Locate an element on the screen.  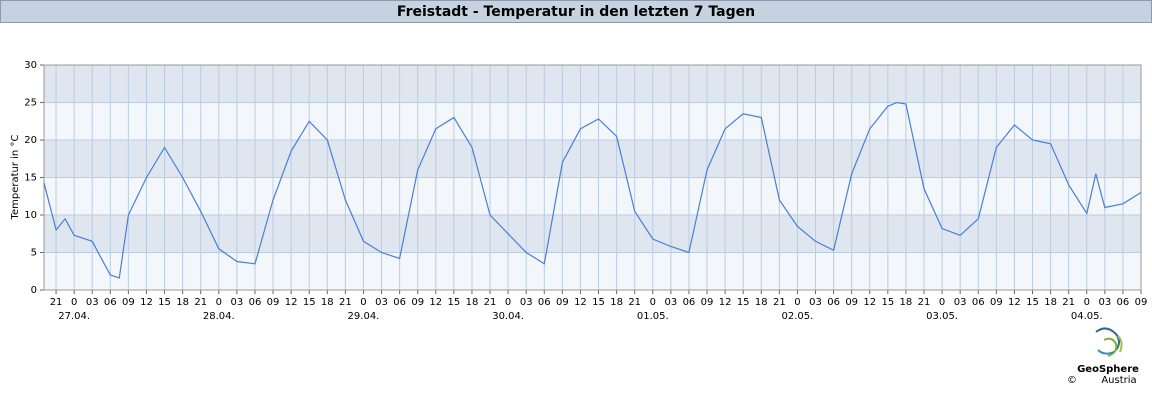
copyright: © is located at coordinates (1072, 380).